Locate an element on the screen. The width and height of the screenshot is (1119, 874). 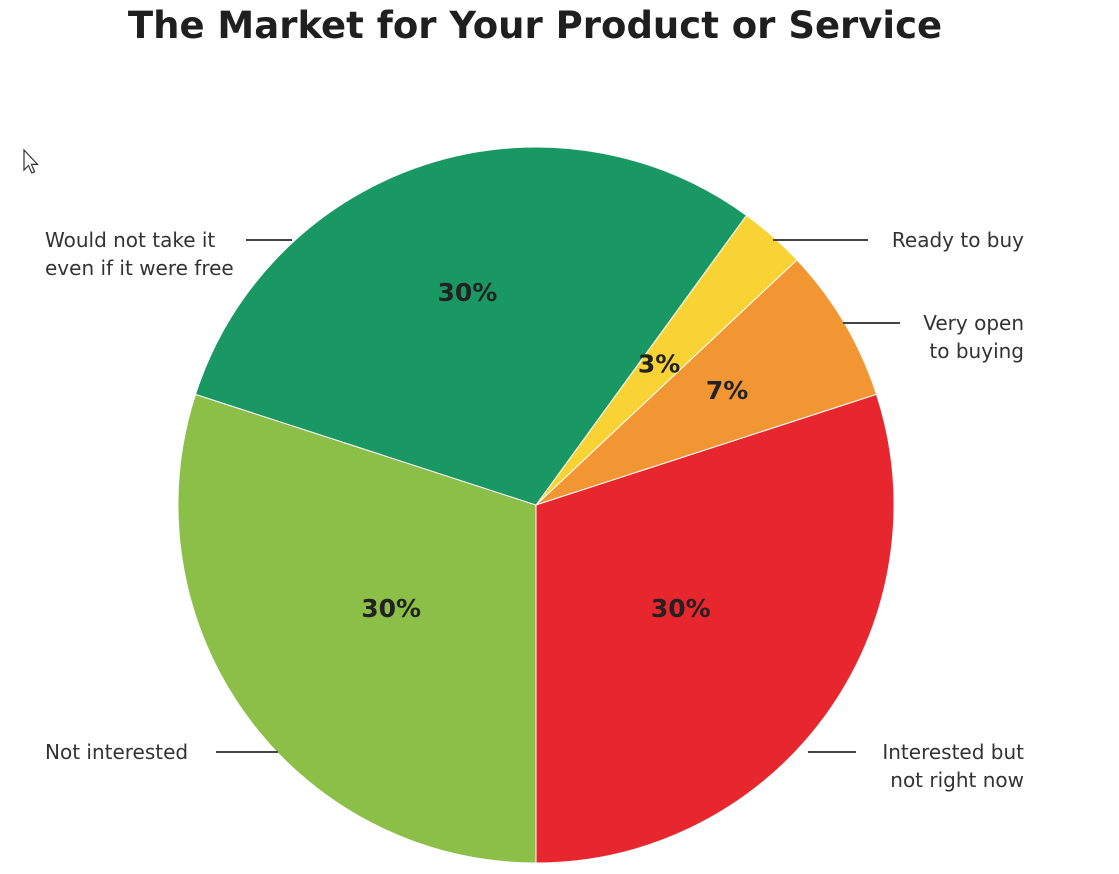
slice-value-label: 7% is located at coordinates (727, 390).